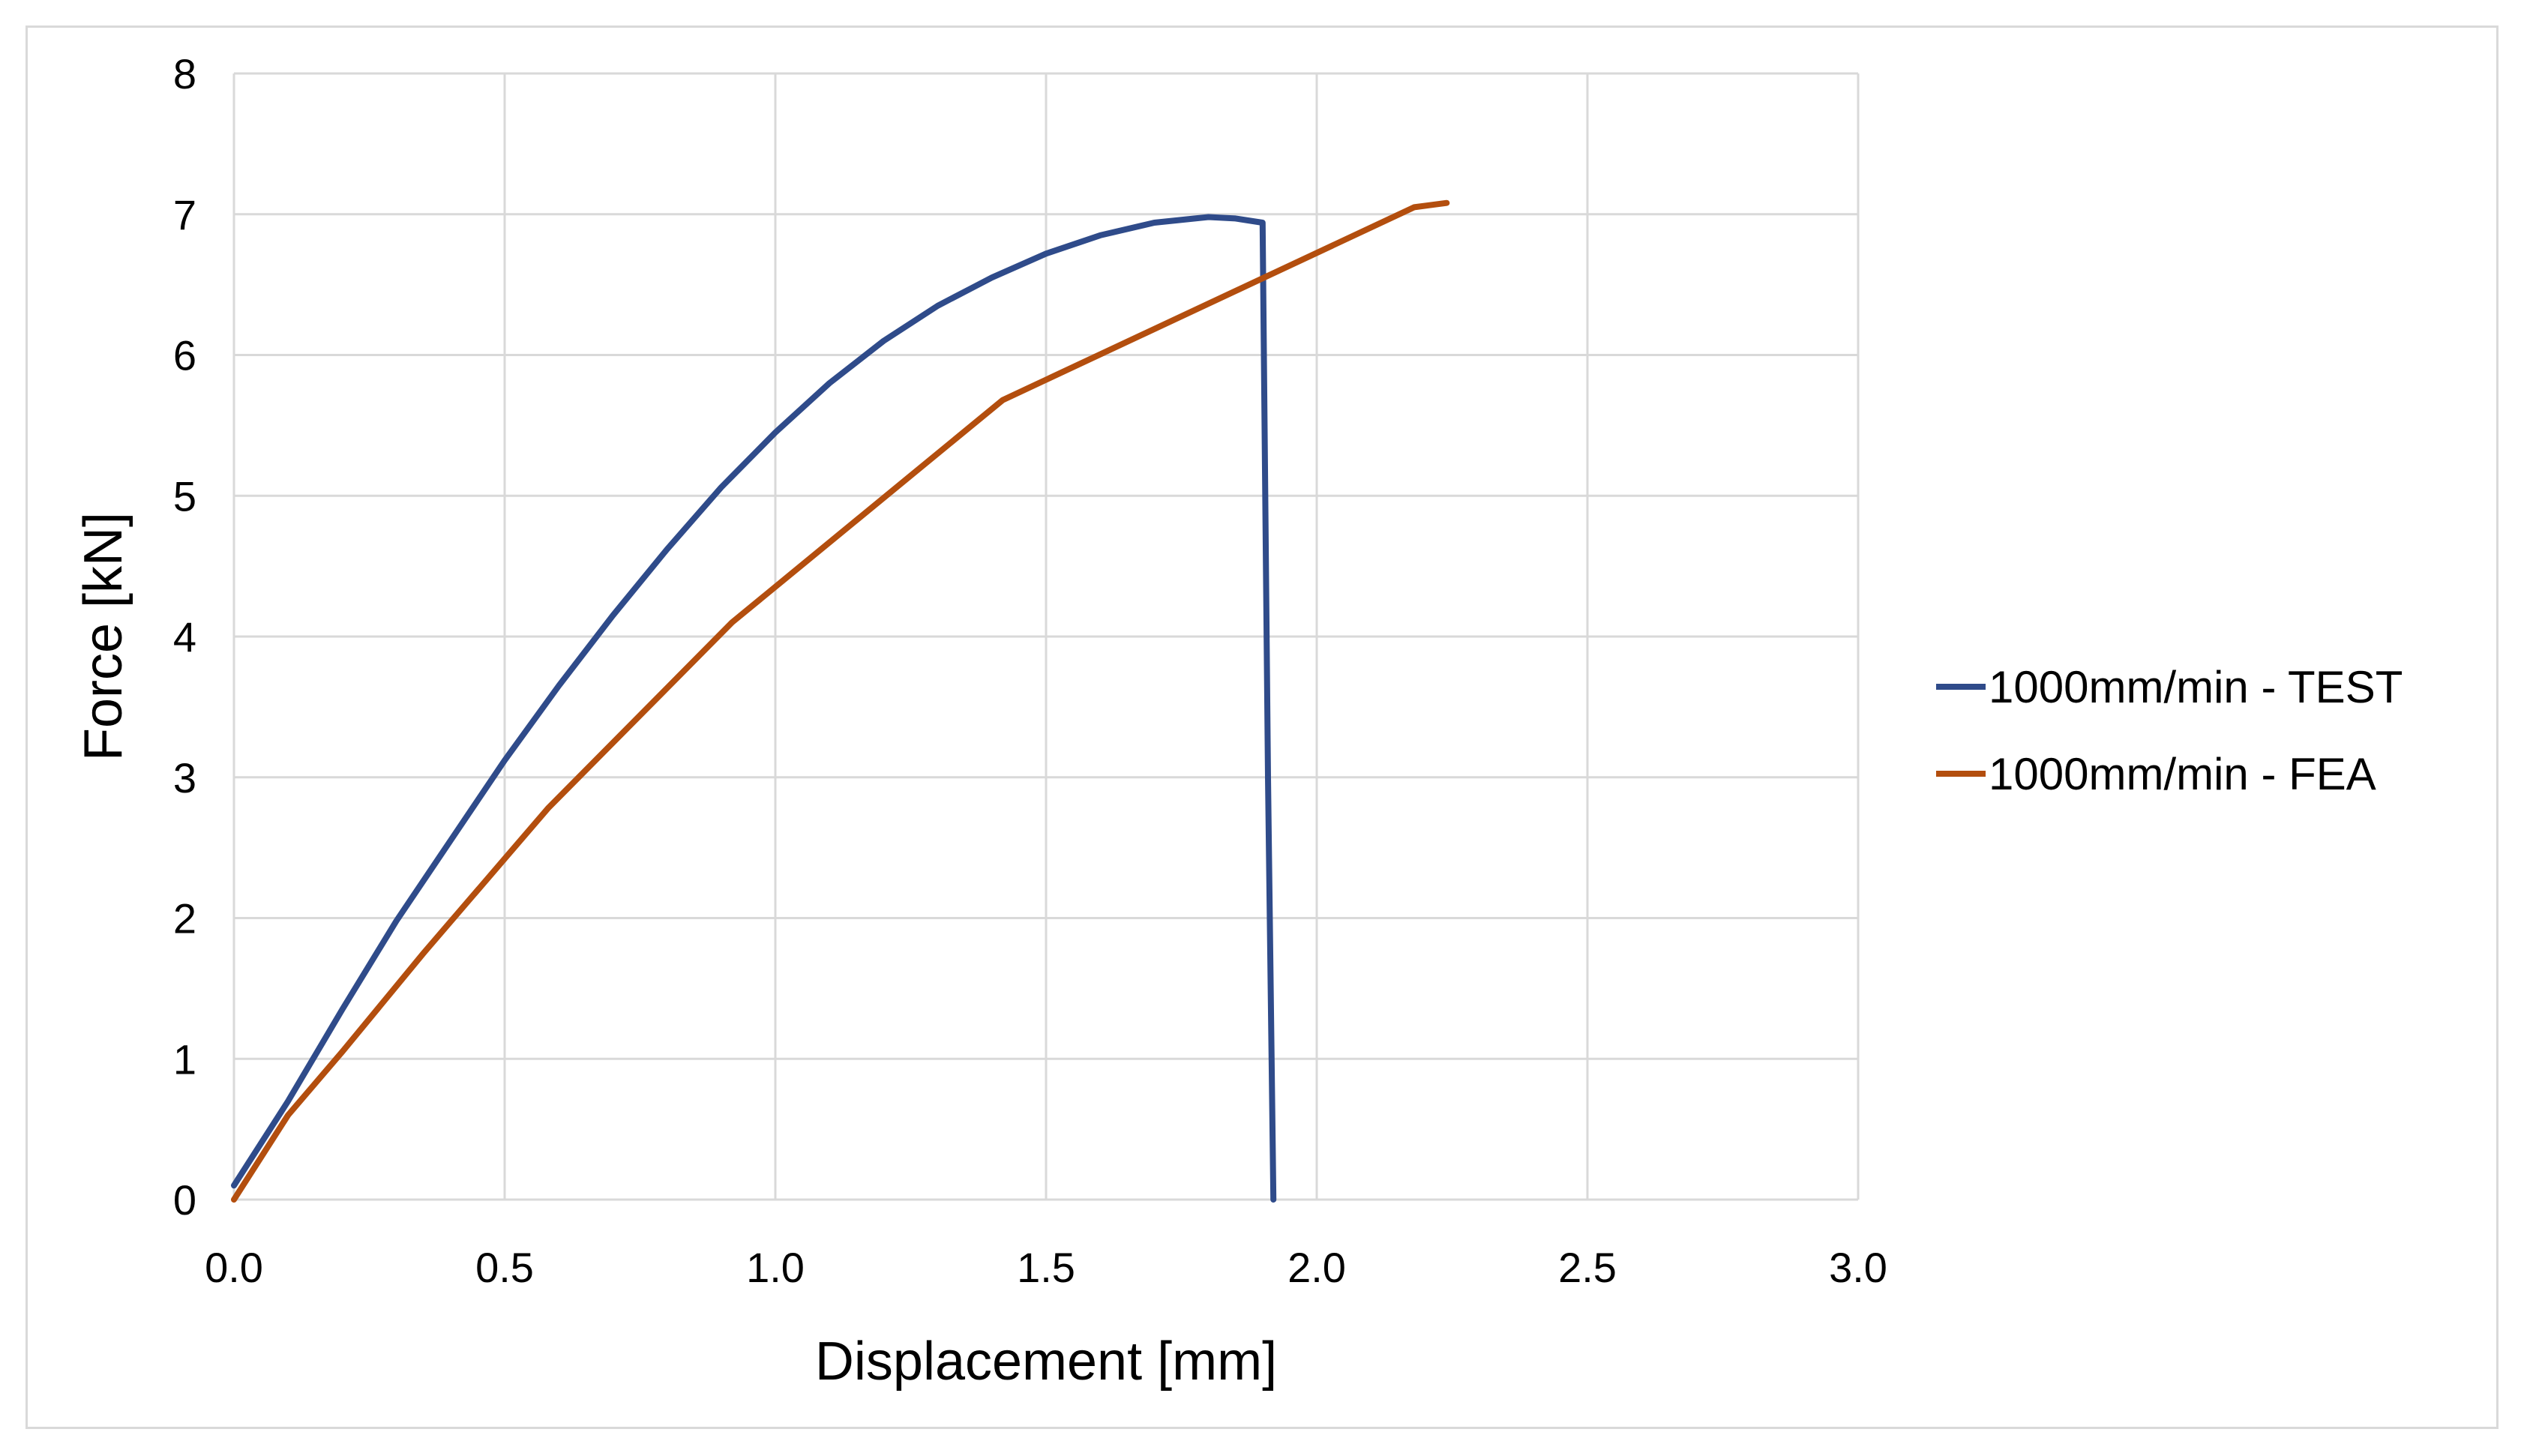  What do you see at coordinates (184, 1200) in the screenshot?
I see `y-tick-label: 0` at bounding box center [184, 1200].